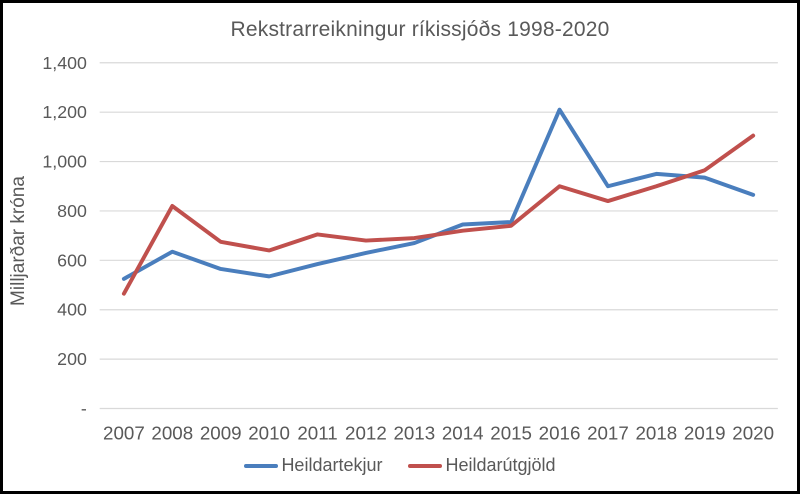 The width and height of the screenshot is (800, 494). Describe the element at coordinates (64, 162) in the screenshot. I see `y-tick-label: 1,000` at that location.